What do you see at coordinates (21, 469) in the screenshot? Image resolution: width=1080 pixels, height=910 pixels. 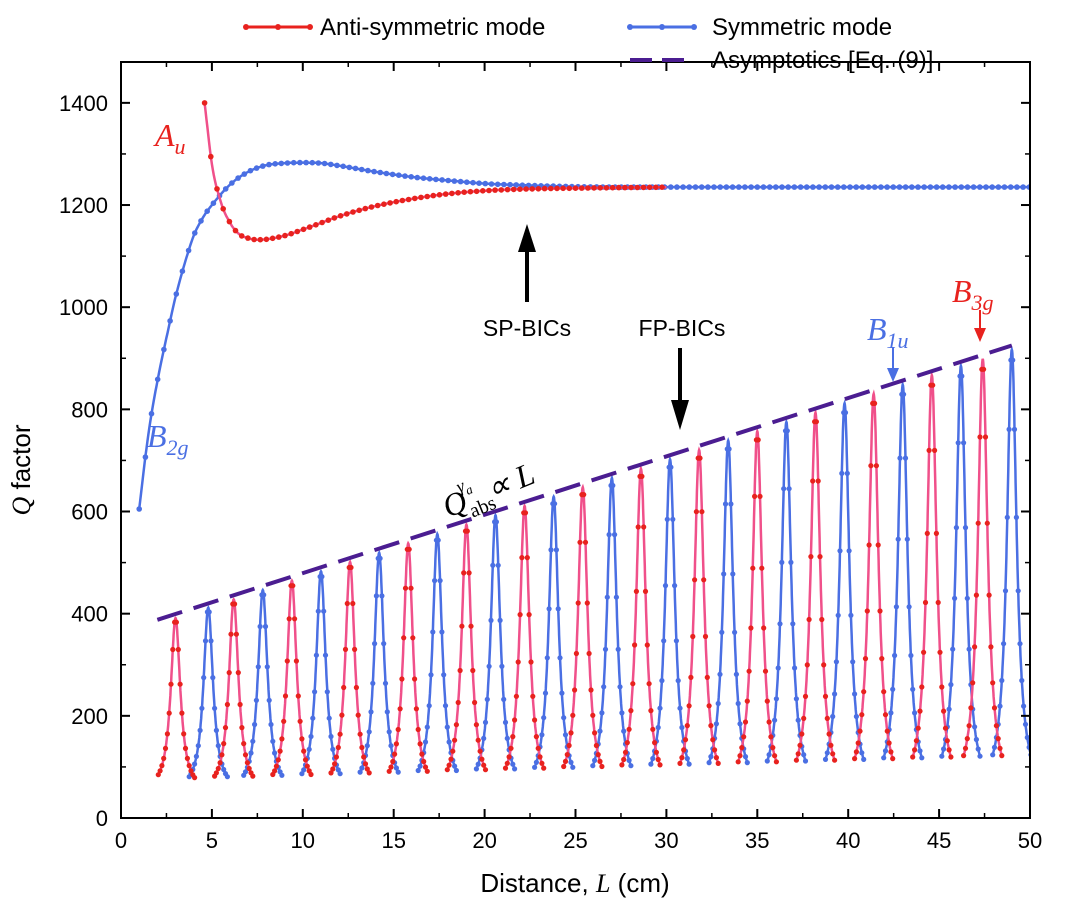 I see `y-axis-title: Q factor` at bounding box center [21, 469].